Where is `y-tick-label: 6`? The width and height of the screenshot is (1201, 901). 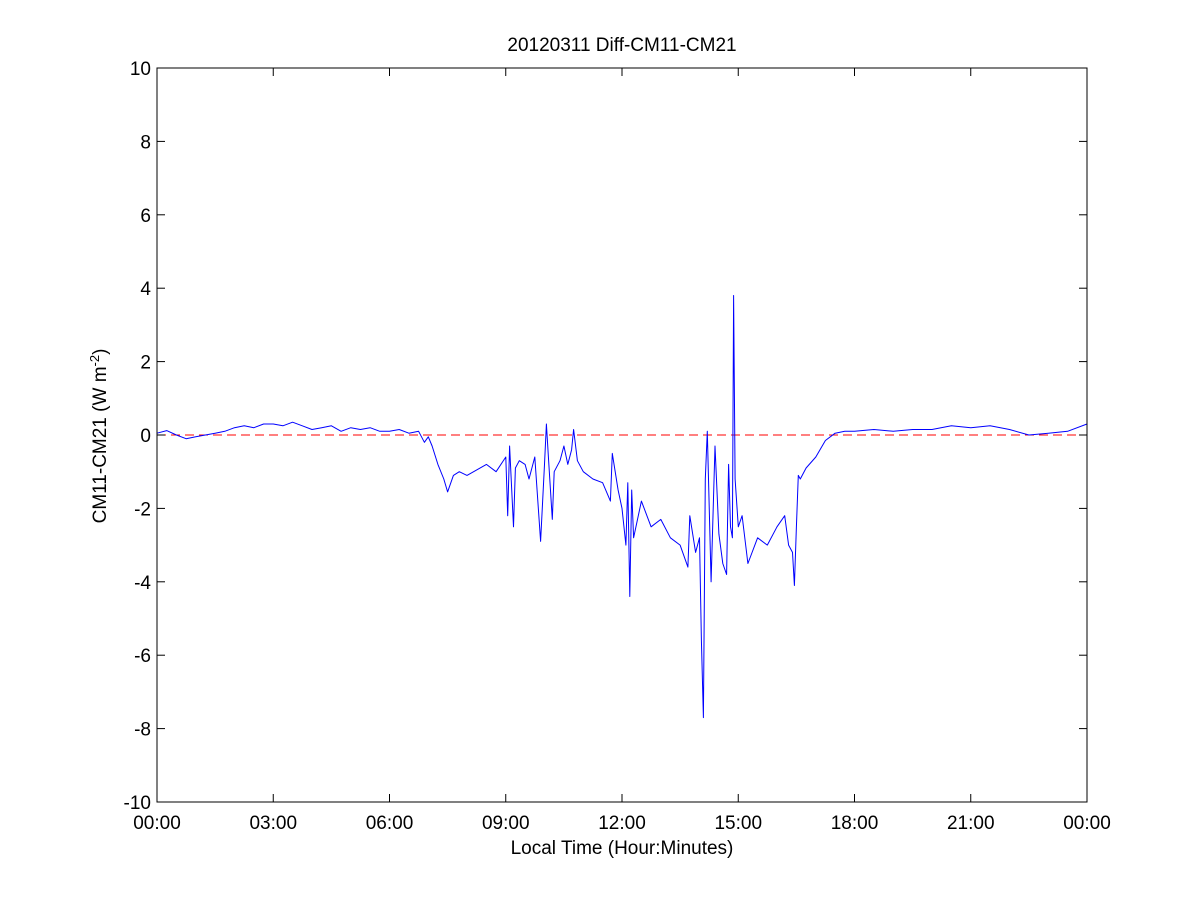
y-tick-label: 6 is located at coordinates (145, 216).